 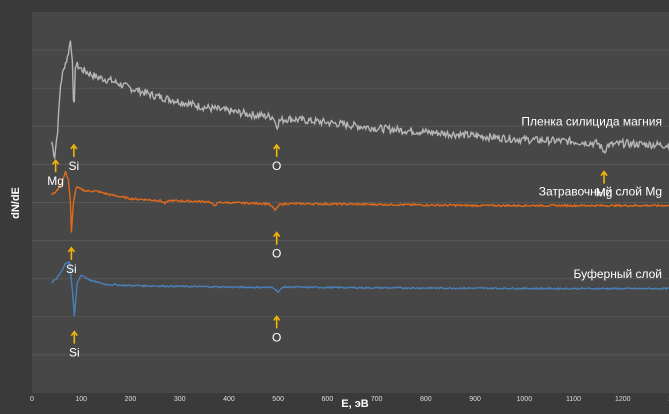 What do you see at coordinates (229, 399) in the screenshot?
I see `x-tick-label: 400` at bounding box center [229, 399].